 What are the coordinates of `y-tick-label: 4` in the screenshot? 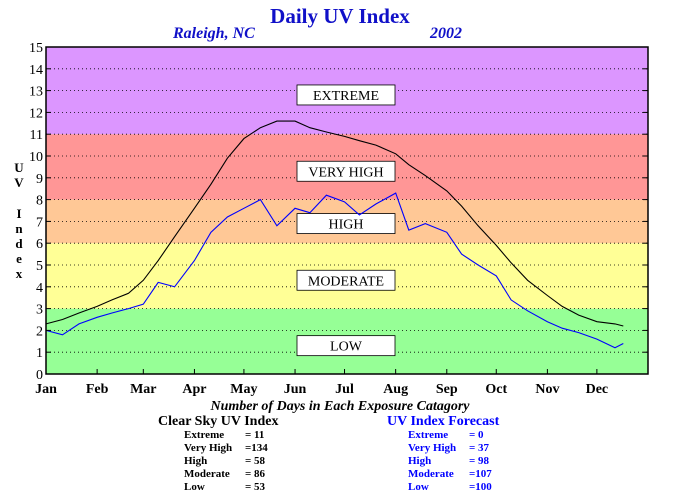 It's located at (39, 288).